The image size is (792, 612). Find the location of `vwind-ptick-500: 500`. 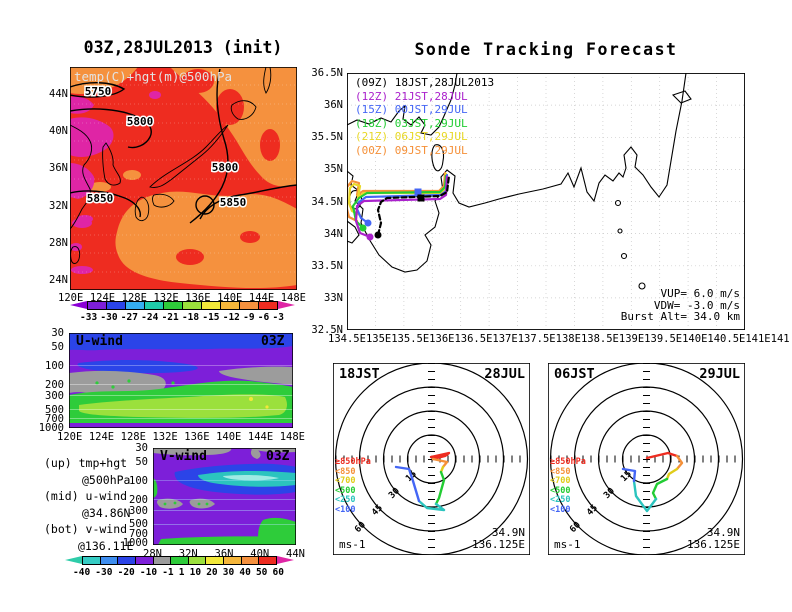

vwind-ptick-500: 500 is located at coordinates (138, 524).